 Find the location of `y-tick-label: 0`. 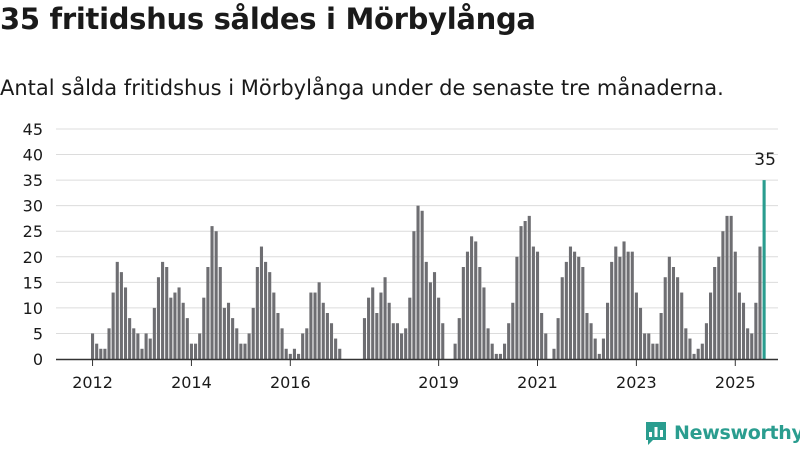

y-tick-label: 0 is located at coordinates (38, 359).